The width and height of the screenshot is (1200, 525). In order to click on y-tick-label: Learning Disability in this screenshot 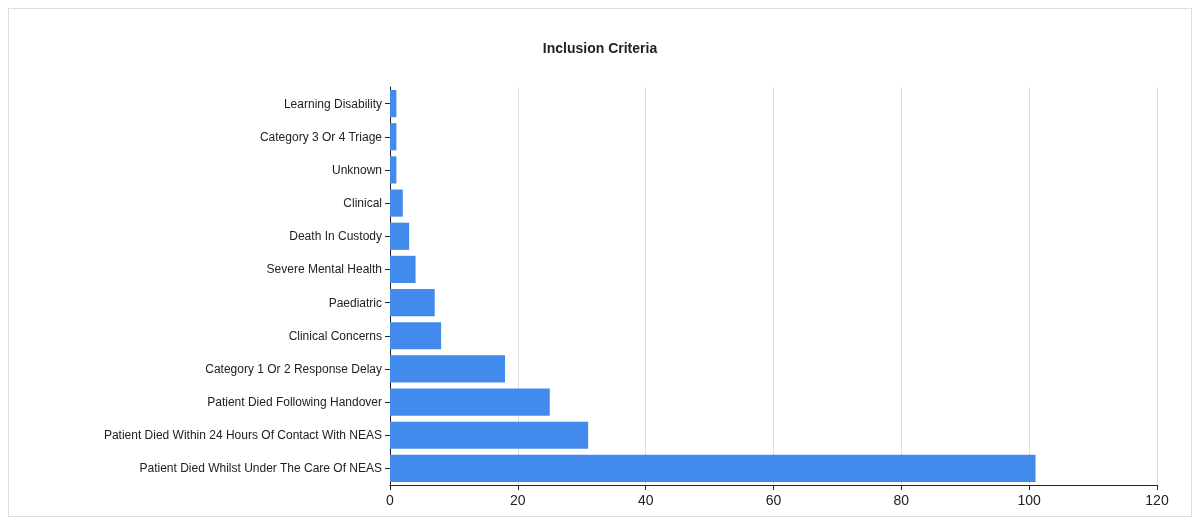, I will do `click(332, 103)`.